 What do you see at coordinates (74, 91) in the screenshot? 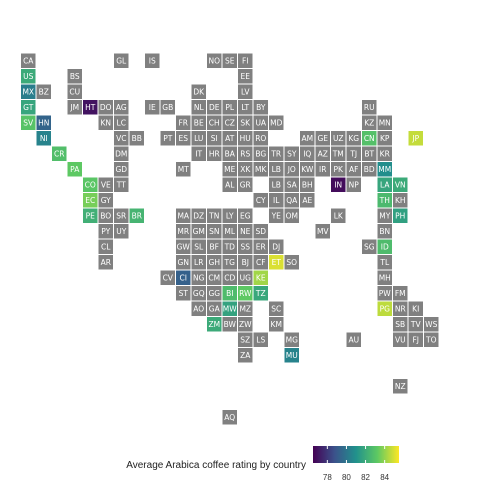
I see `tile-label: CU` at bounding box center [74, 91].